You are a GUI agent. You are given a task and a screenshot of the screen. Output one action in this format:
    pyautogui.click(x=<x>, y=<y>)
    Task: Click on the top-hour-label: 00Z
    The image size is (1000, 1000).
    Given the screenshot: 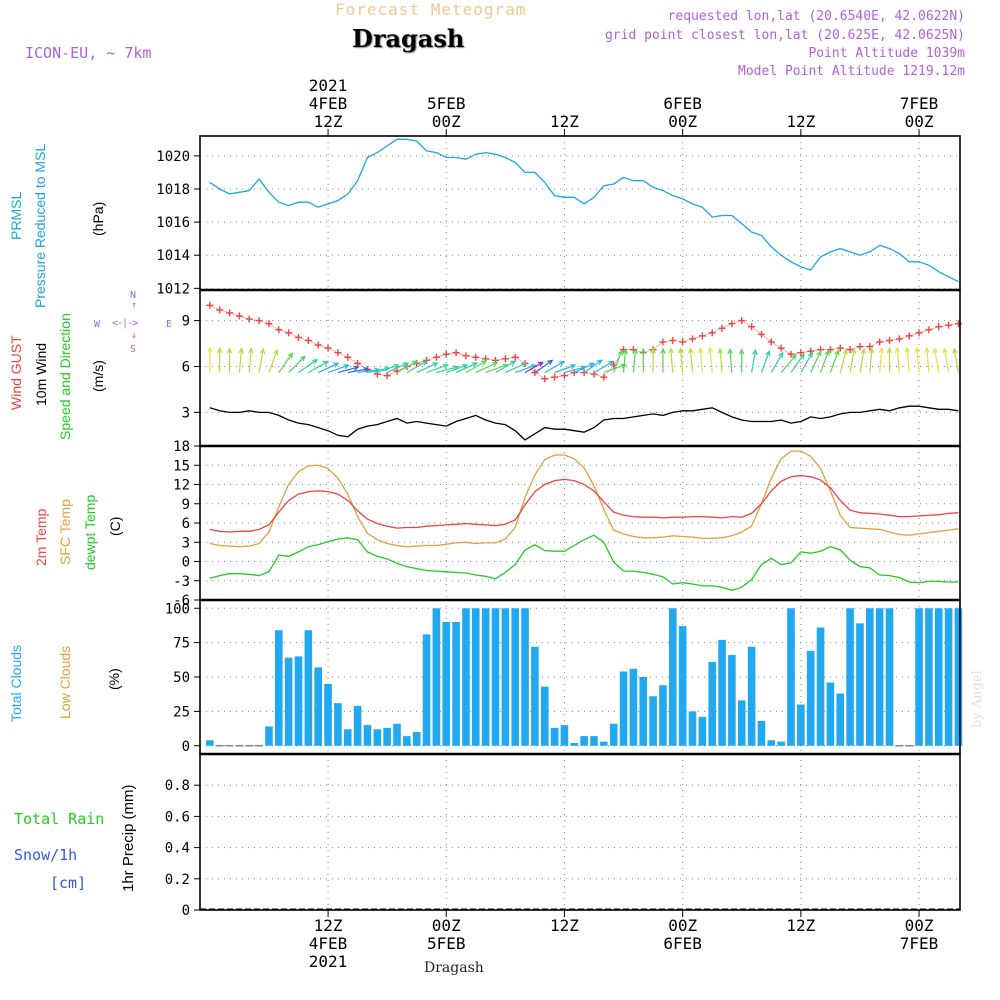 What is the action you would take?
    pyautogui.click(x=919, y=121)
    